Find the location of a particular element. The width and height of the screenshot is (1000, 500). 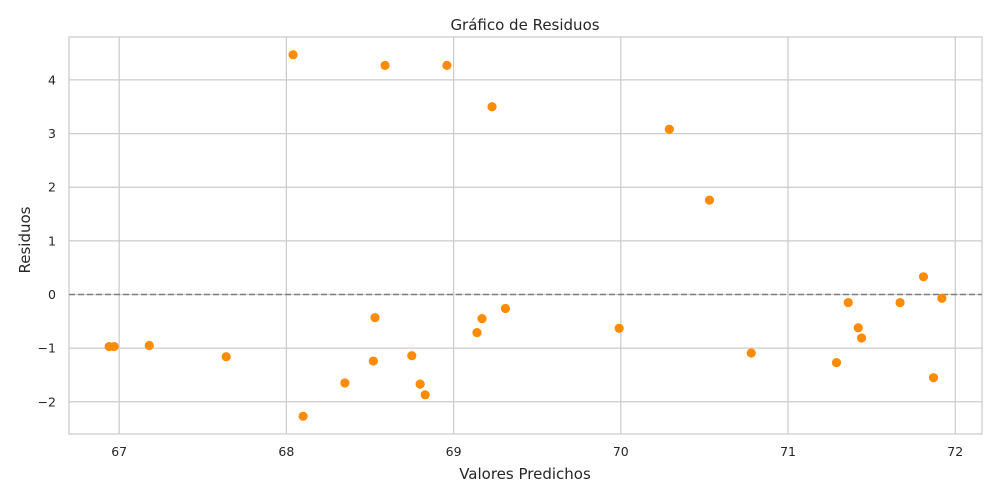

x-tick-label: 69 is located at coordinates (454, 451).